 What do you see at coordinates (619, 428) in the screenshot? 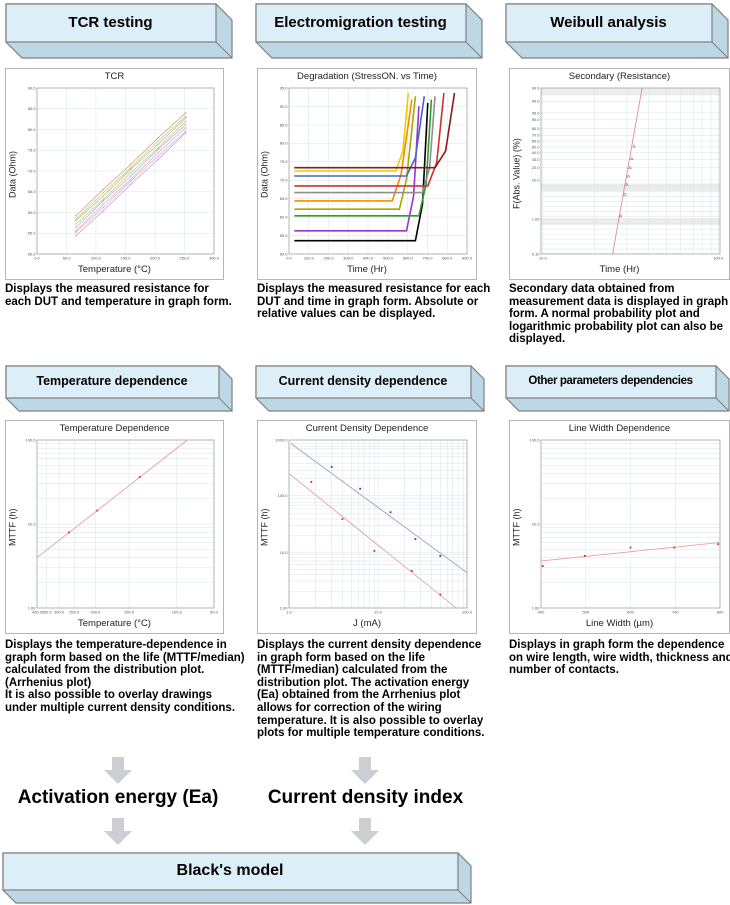
I see `chart-title: Line Width Dependence` at bounding box center [619, 428].